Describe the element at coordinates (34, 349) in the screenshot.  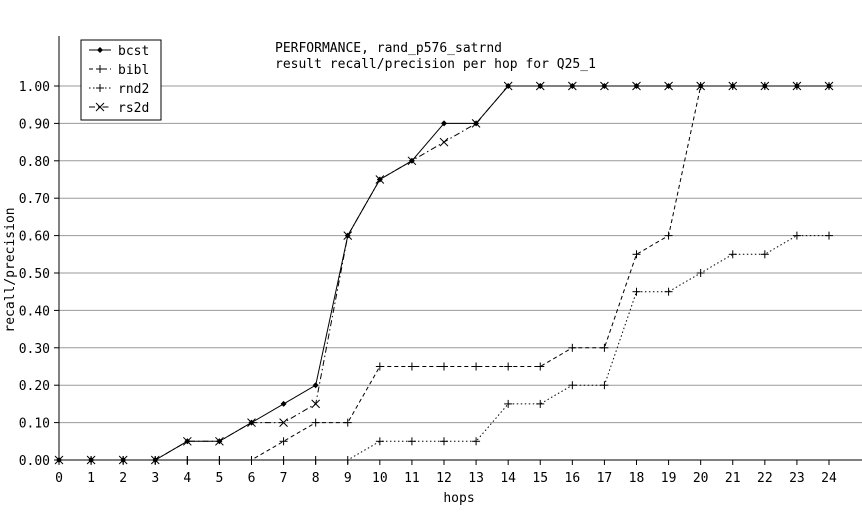
I see `y-tick-label: 0.30` at that location.